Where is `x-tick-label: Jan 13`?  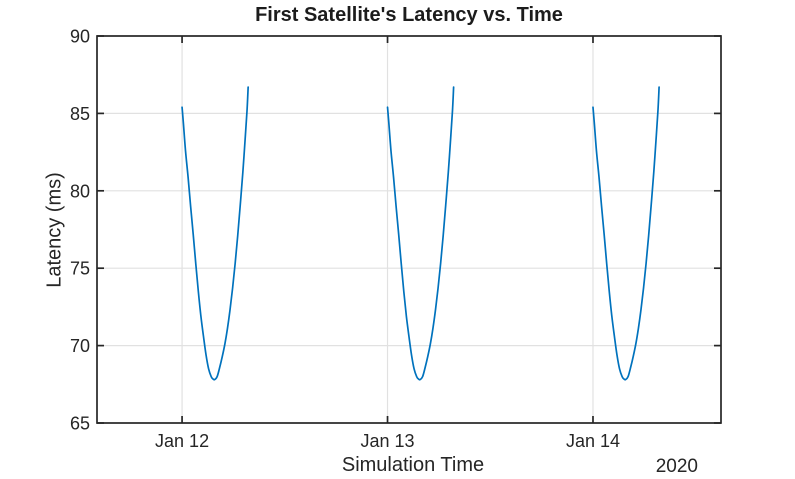
x-tick-label: Jan 13 is located at coordinates (388, 441).